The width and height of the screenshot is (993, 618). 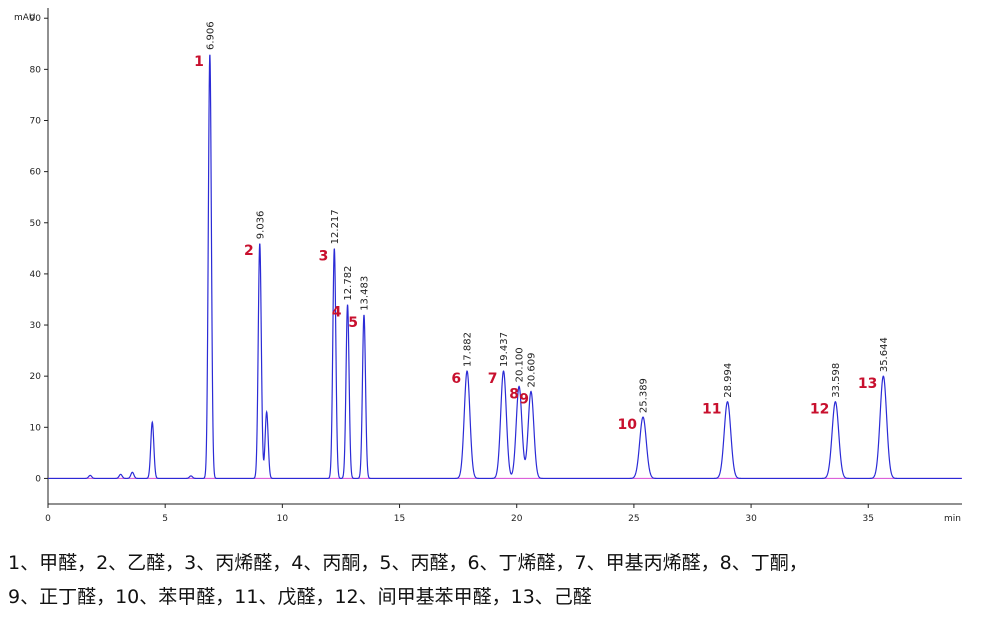 What do you see at coordinates (517, 519) in the screenshot?
I see `x-tick-label: 20` at bounding box center [517, 519].